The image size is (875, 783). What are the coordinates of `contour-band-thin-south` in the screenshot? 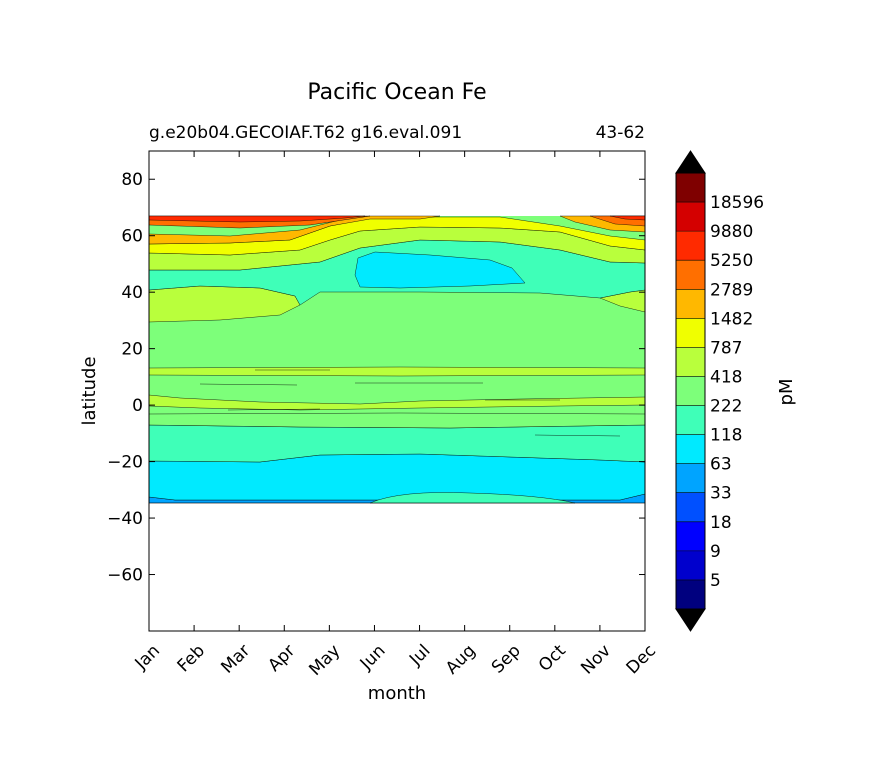 It's located at (397, 420).